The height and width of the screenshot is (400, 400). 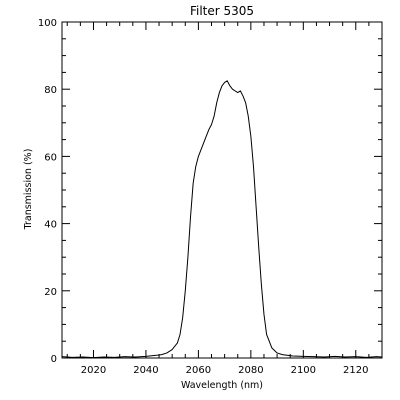 What do you see at coordinates (222, 385) in the screenshot?
I see `x-axis-label: Wavelength (nm)` at bounding box center [222, 385].